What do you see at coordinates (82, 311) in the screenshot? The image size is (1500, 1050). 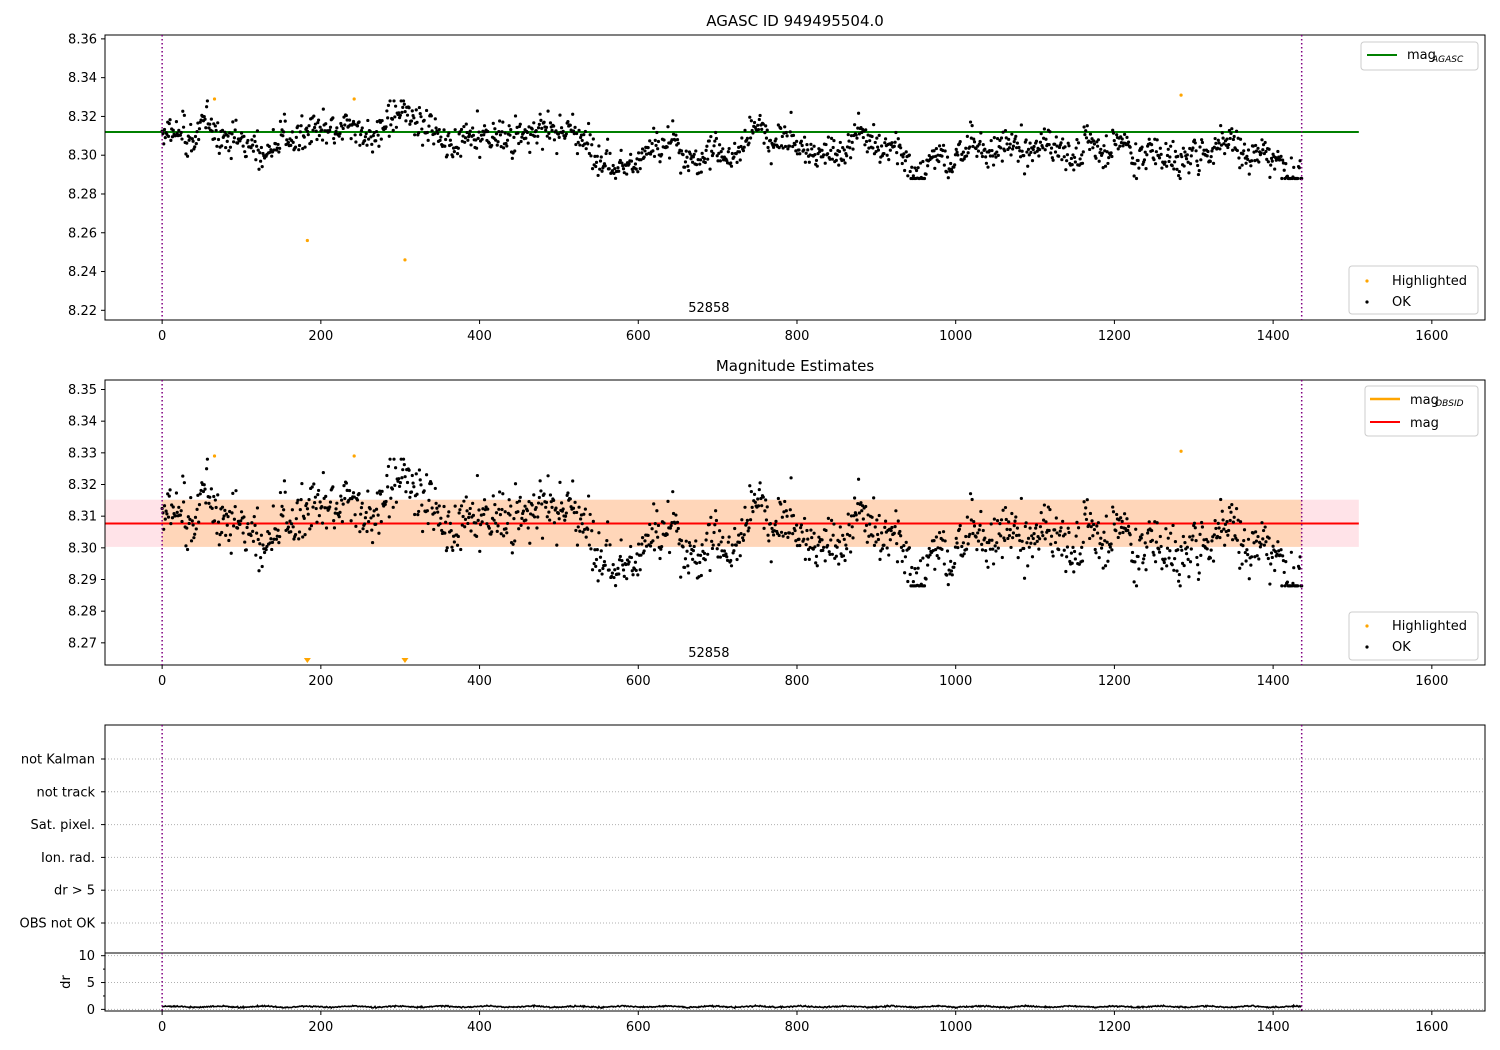 I see `panel1-ytick-label: 8.22` at bounding box center [82, 311].